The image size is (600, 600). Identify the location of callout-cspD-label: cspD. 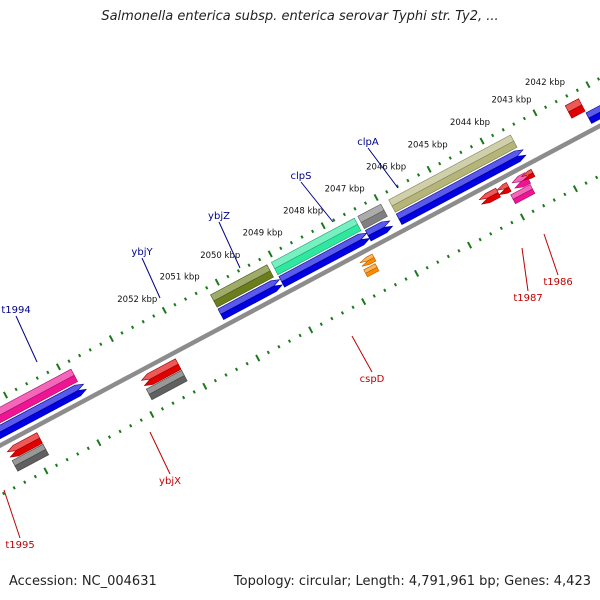
(372, 379).